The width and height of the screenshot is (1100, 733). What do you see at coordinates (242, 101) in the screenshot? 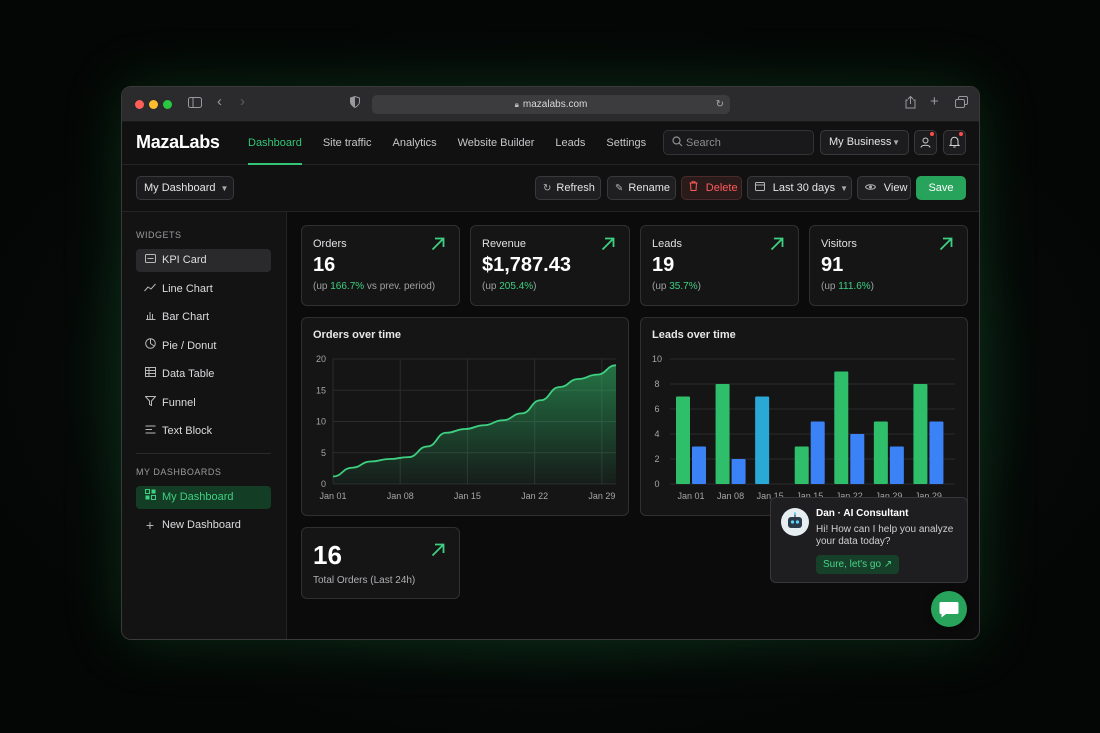
I see `forward-icon: ›` at bounding box center [242, 101].